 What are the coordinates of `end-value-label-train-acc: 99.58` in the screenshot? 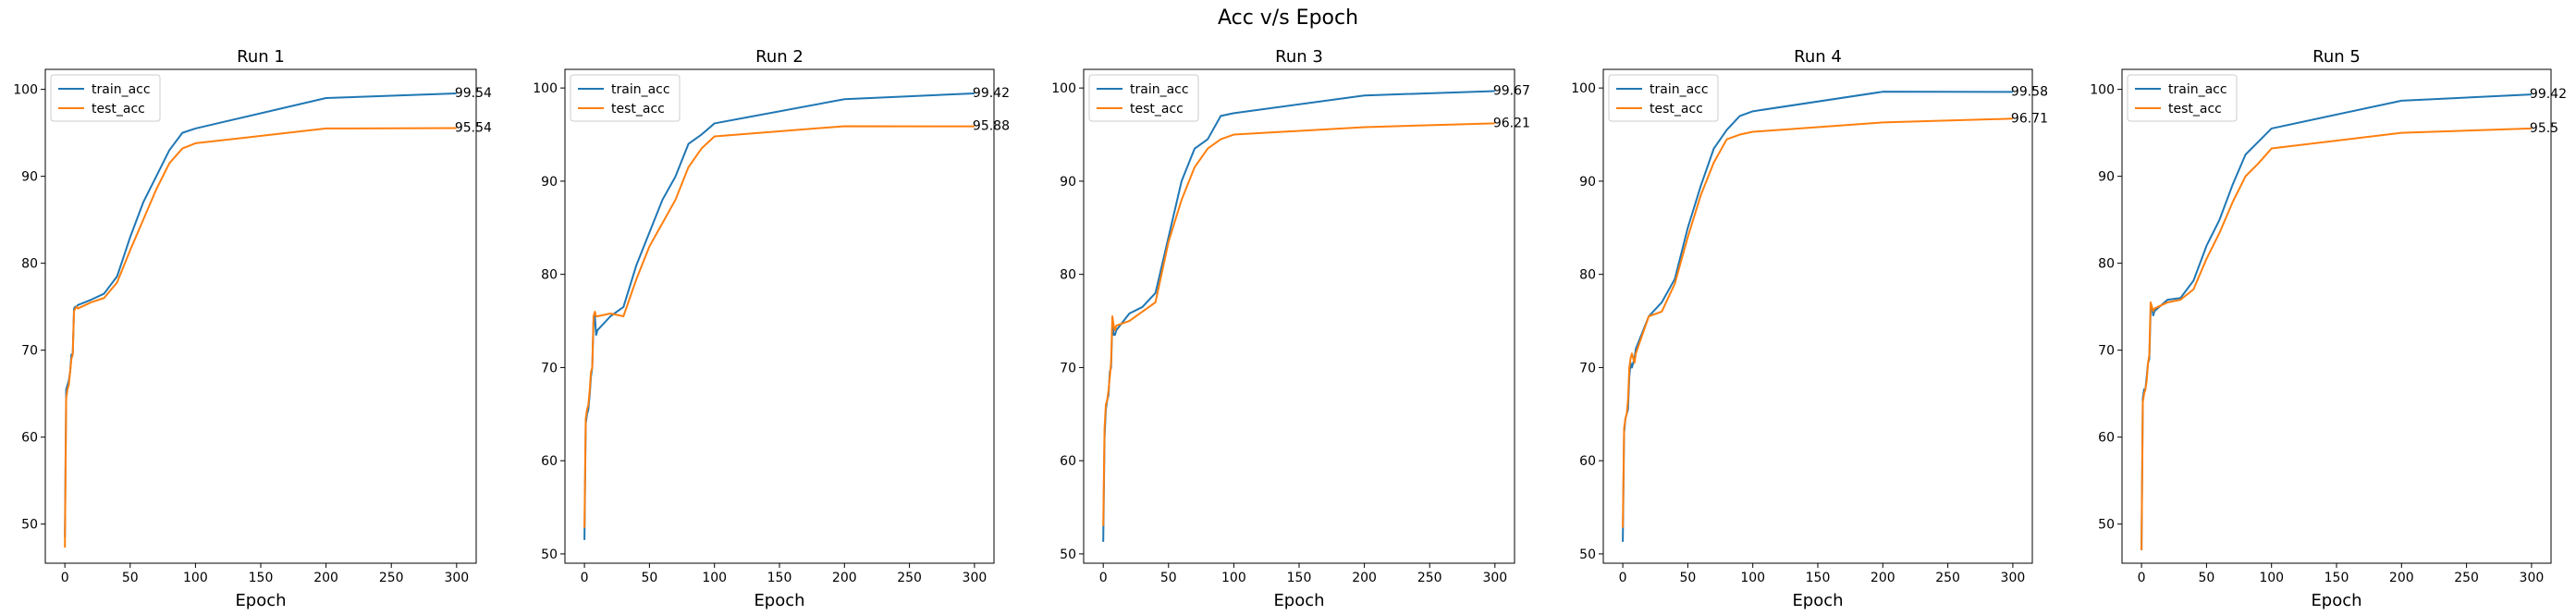 It's located at (2029, 91).